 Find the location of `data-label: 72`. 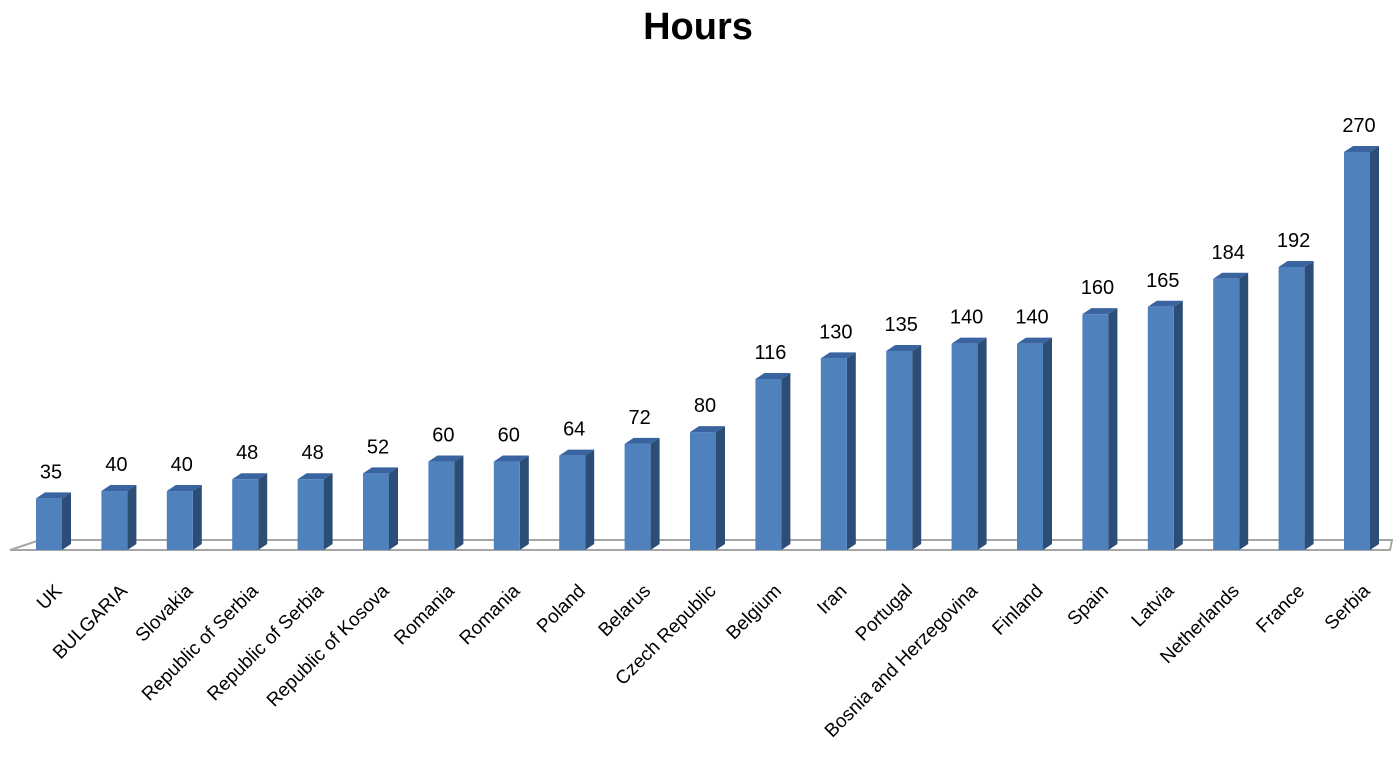

data-label: 72 is located at coordinates (639, 418).